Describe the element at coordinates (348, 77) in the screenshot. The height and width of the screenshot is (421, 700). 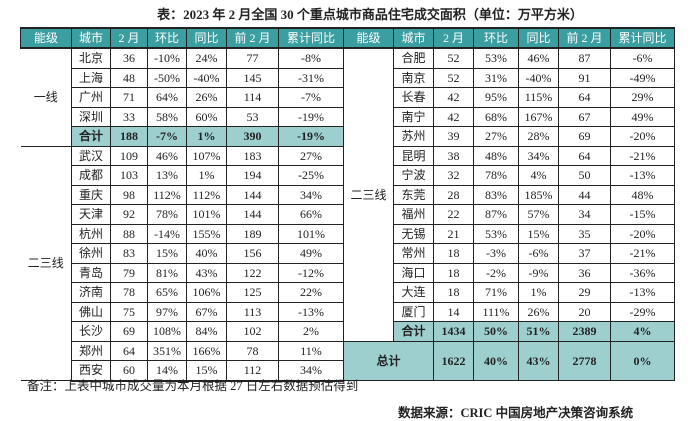
I see `table-row: 上海 48 -50% -40% 145 -31% 南京 52 31% -40% 91 -49%` at that location.